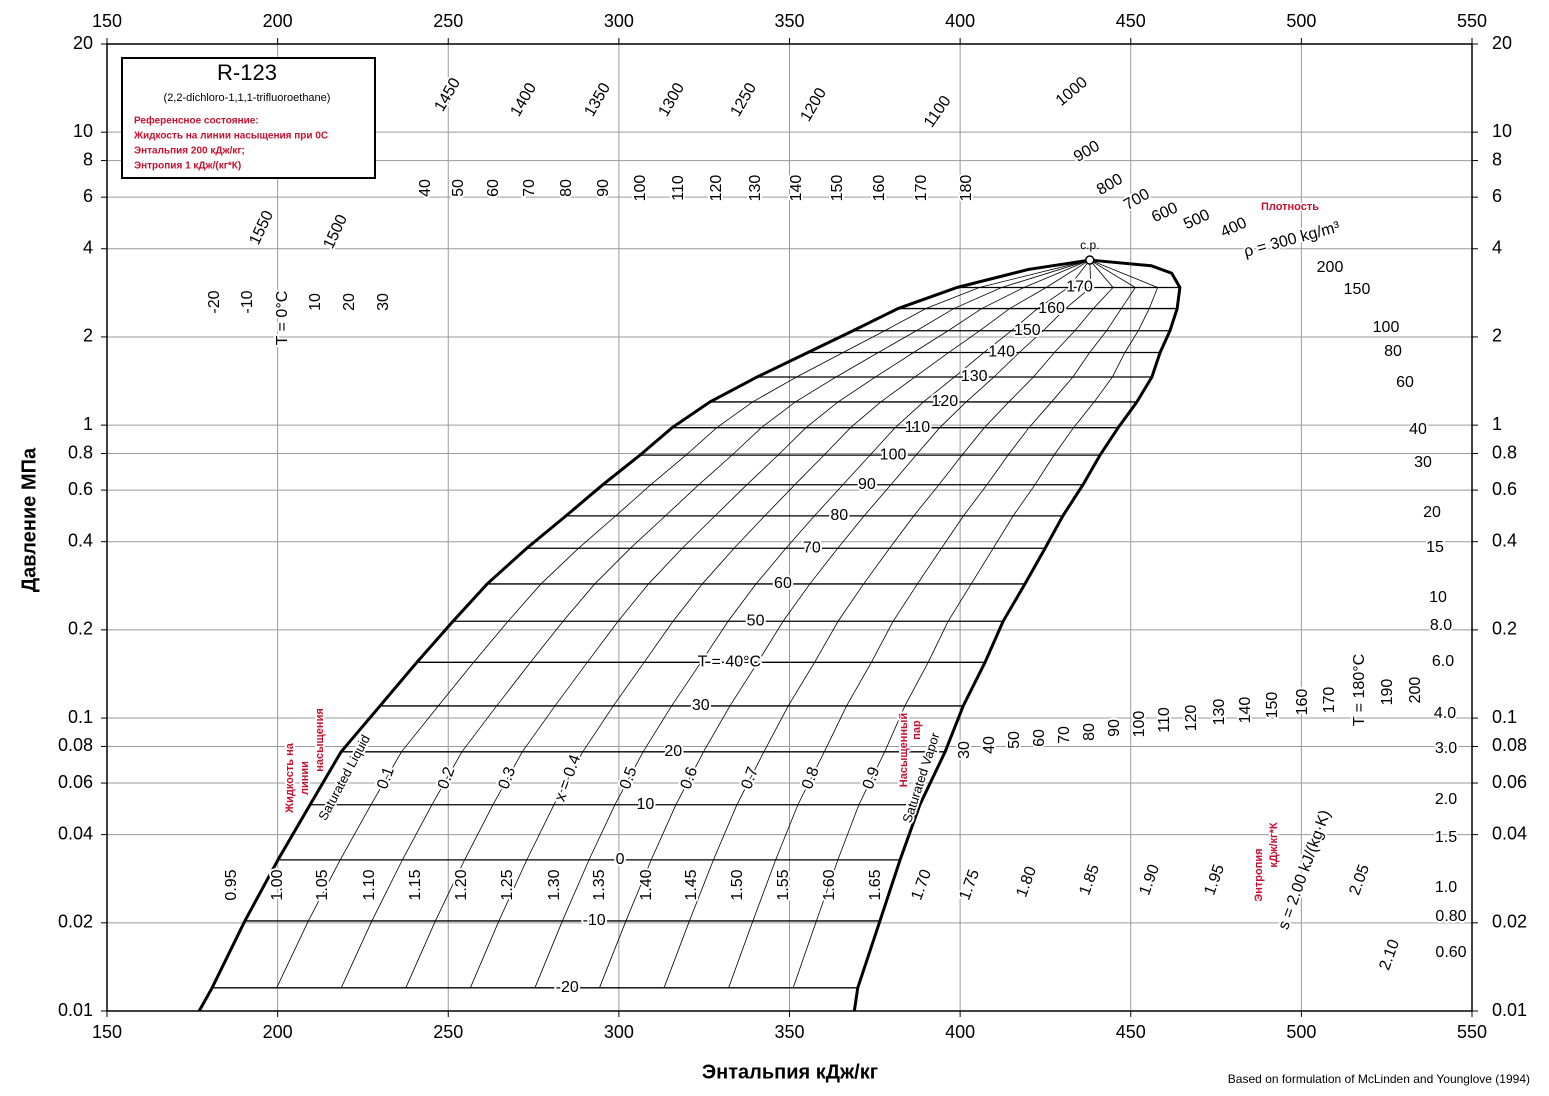 The width and height of the screenshot is (1549, 1096). Describe the element at coordinates (88, 196) in the screenshot. I see `y-tick-label: 6` at that location.